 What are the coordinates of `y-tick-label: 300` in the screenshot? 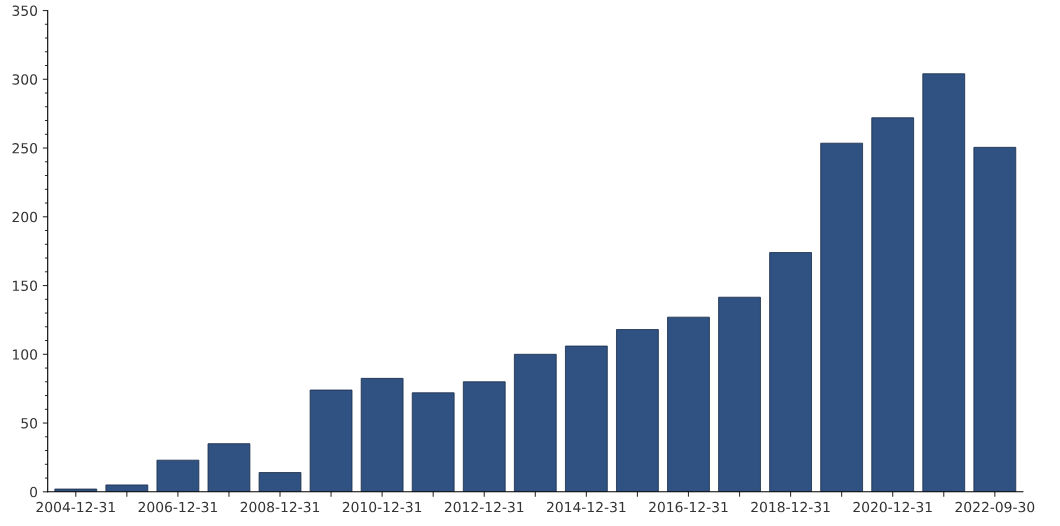 It's located at (25, 79).